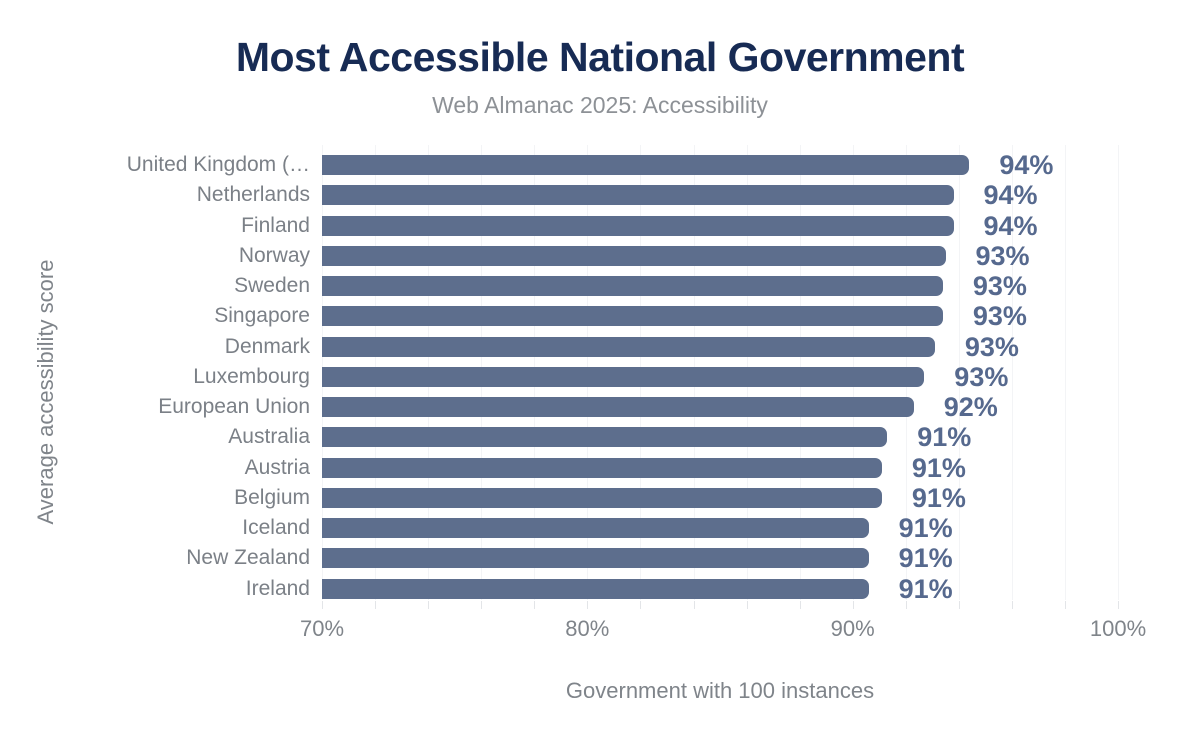  Describe the element at coordinates (277, 467) in the screenshot. I see `category-label: Austria` at that location.